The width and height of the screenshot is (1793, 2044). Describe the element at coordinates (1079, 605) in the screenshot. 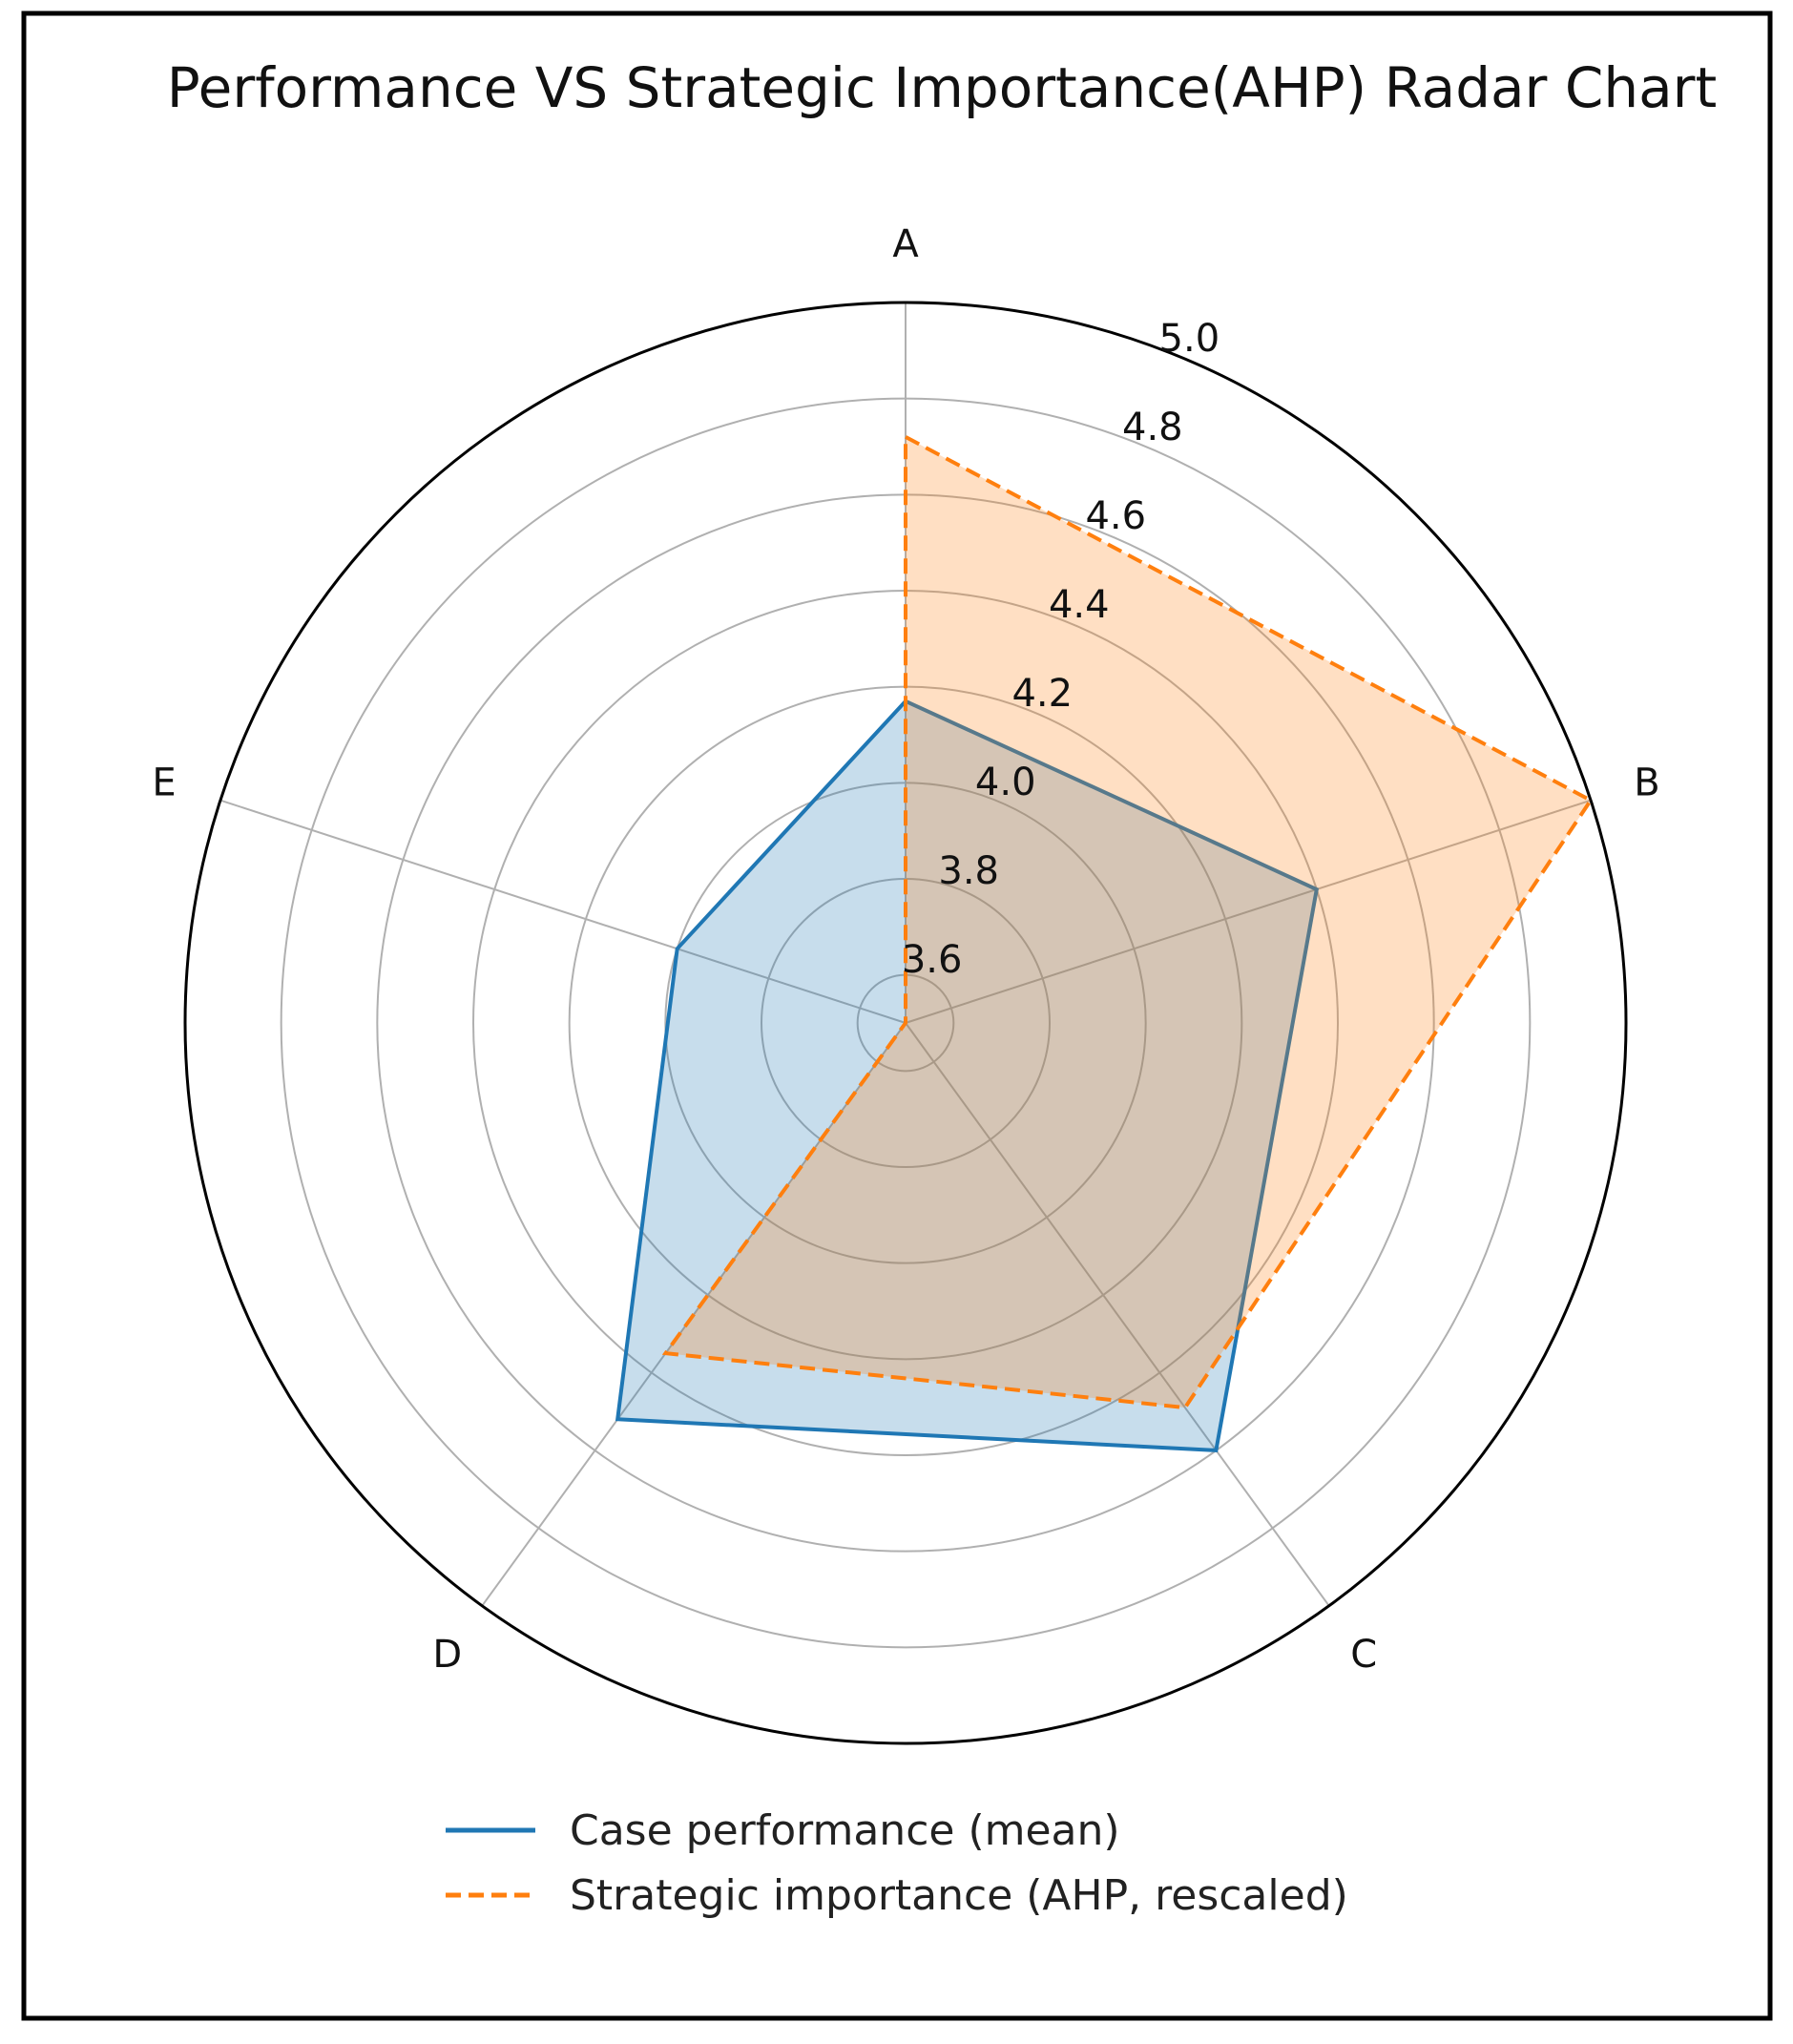

I see `r-tick-label: 4.4` at that location.